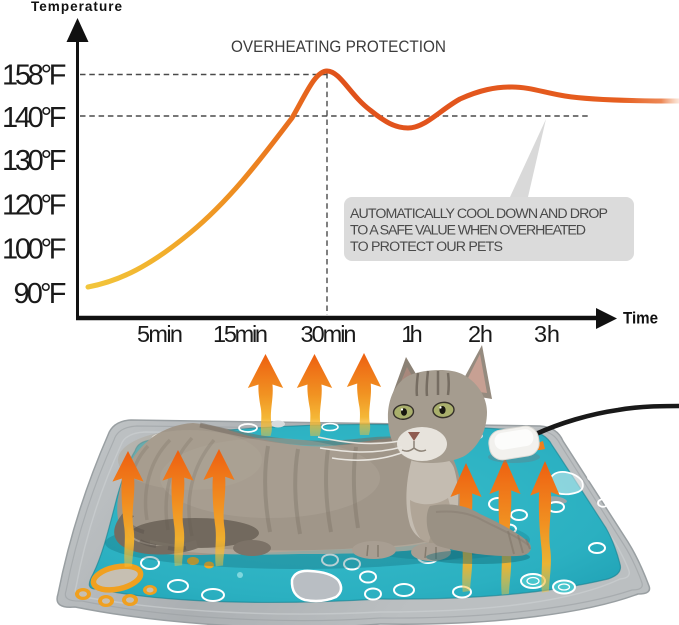  Describe the element at coordinates (480, 334) in the screenshot. I see `svg-text: 2h` at that location.